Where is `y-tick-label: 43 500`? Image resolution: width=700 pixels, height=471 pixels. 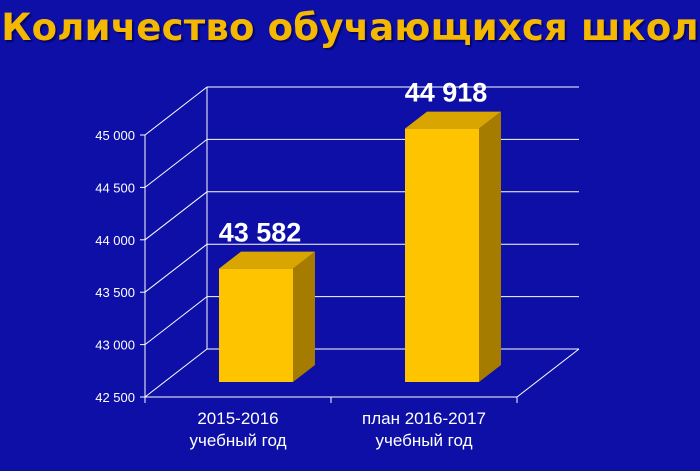 y-tick-label: 43 500 is located at coordinates (115, 292).